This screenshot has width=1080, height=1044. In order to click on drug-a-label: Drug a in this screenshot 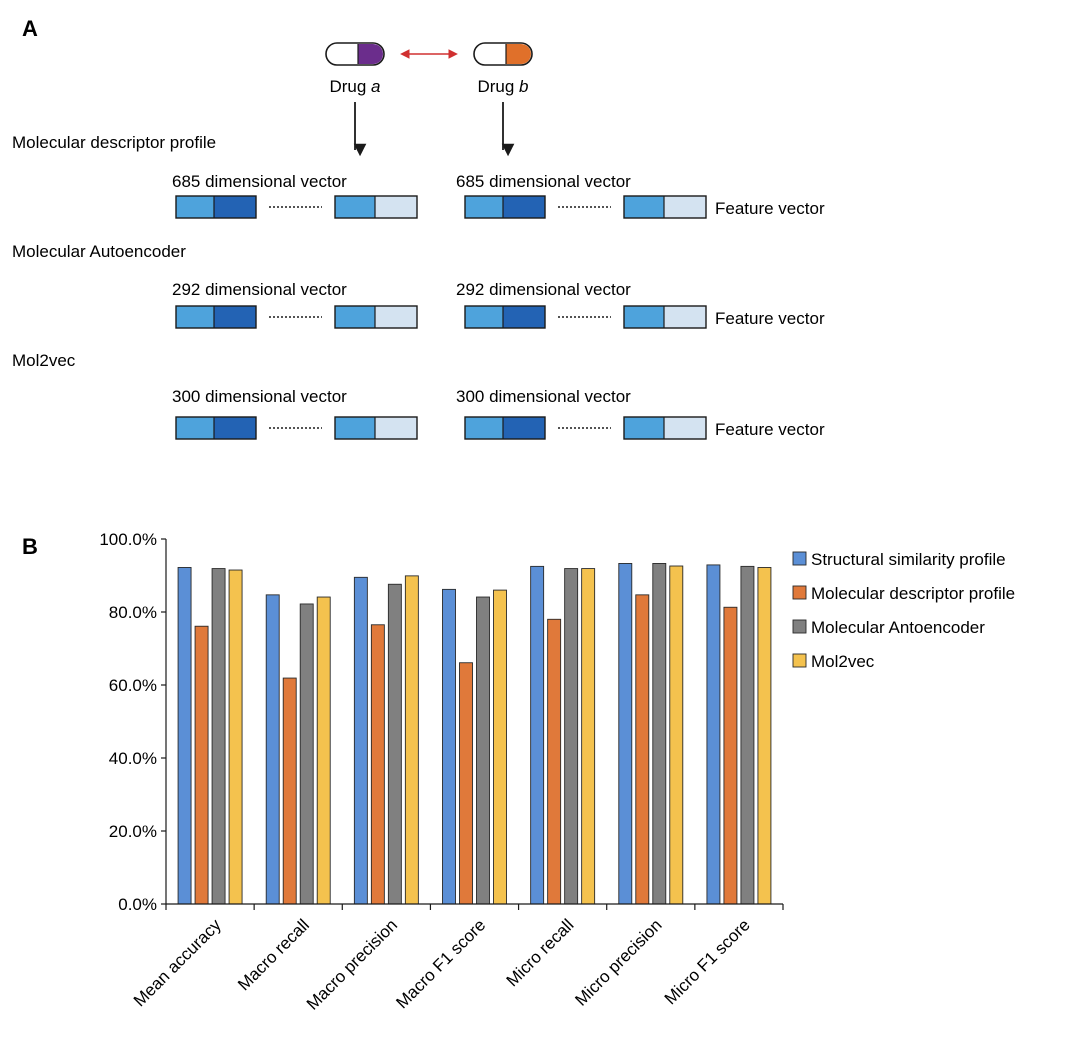, I will do `click(354, 86)`.